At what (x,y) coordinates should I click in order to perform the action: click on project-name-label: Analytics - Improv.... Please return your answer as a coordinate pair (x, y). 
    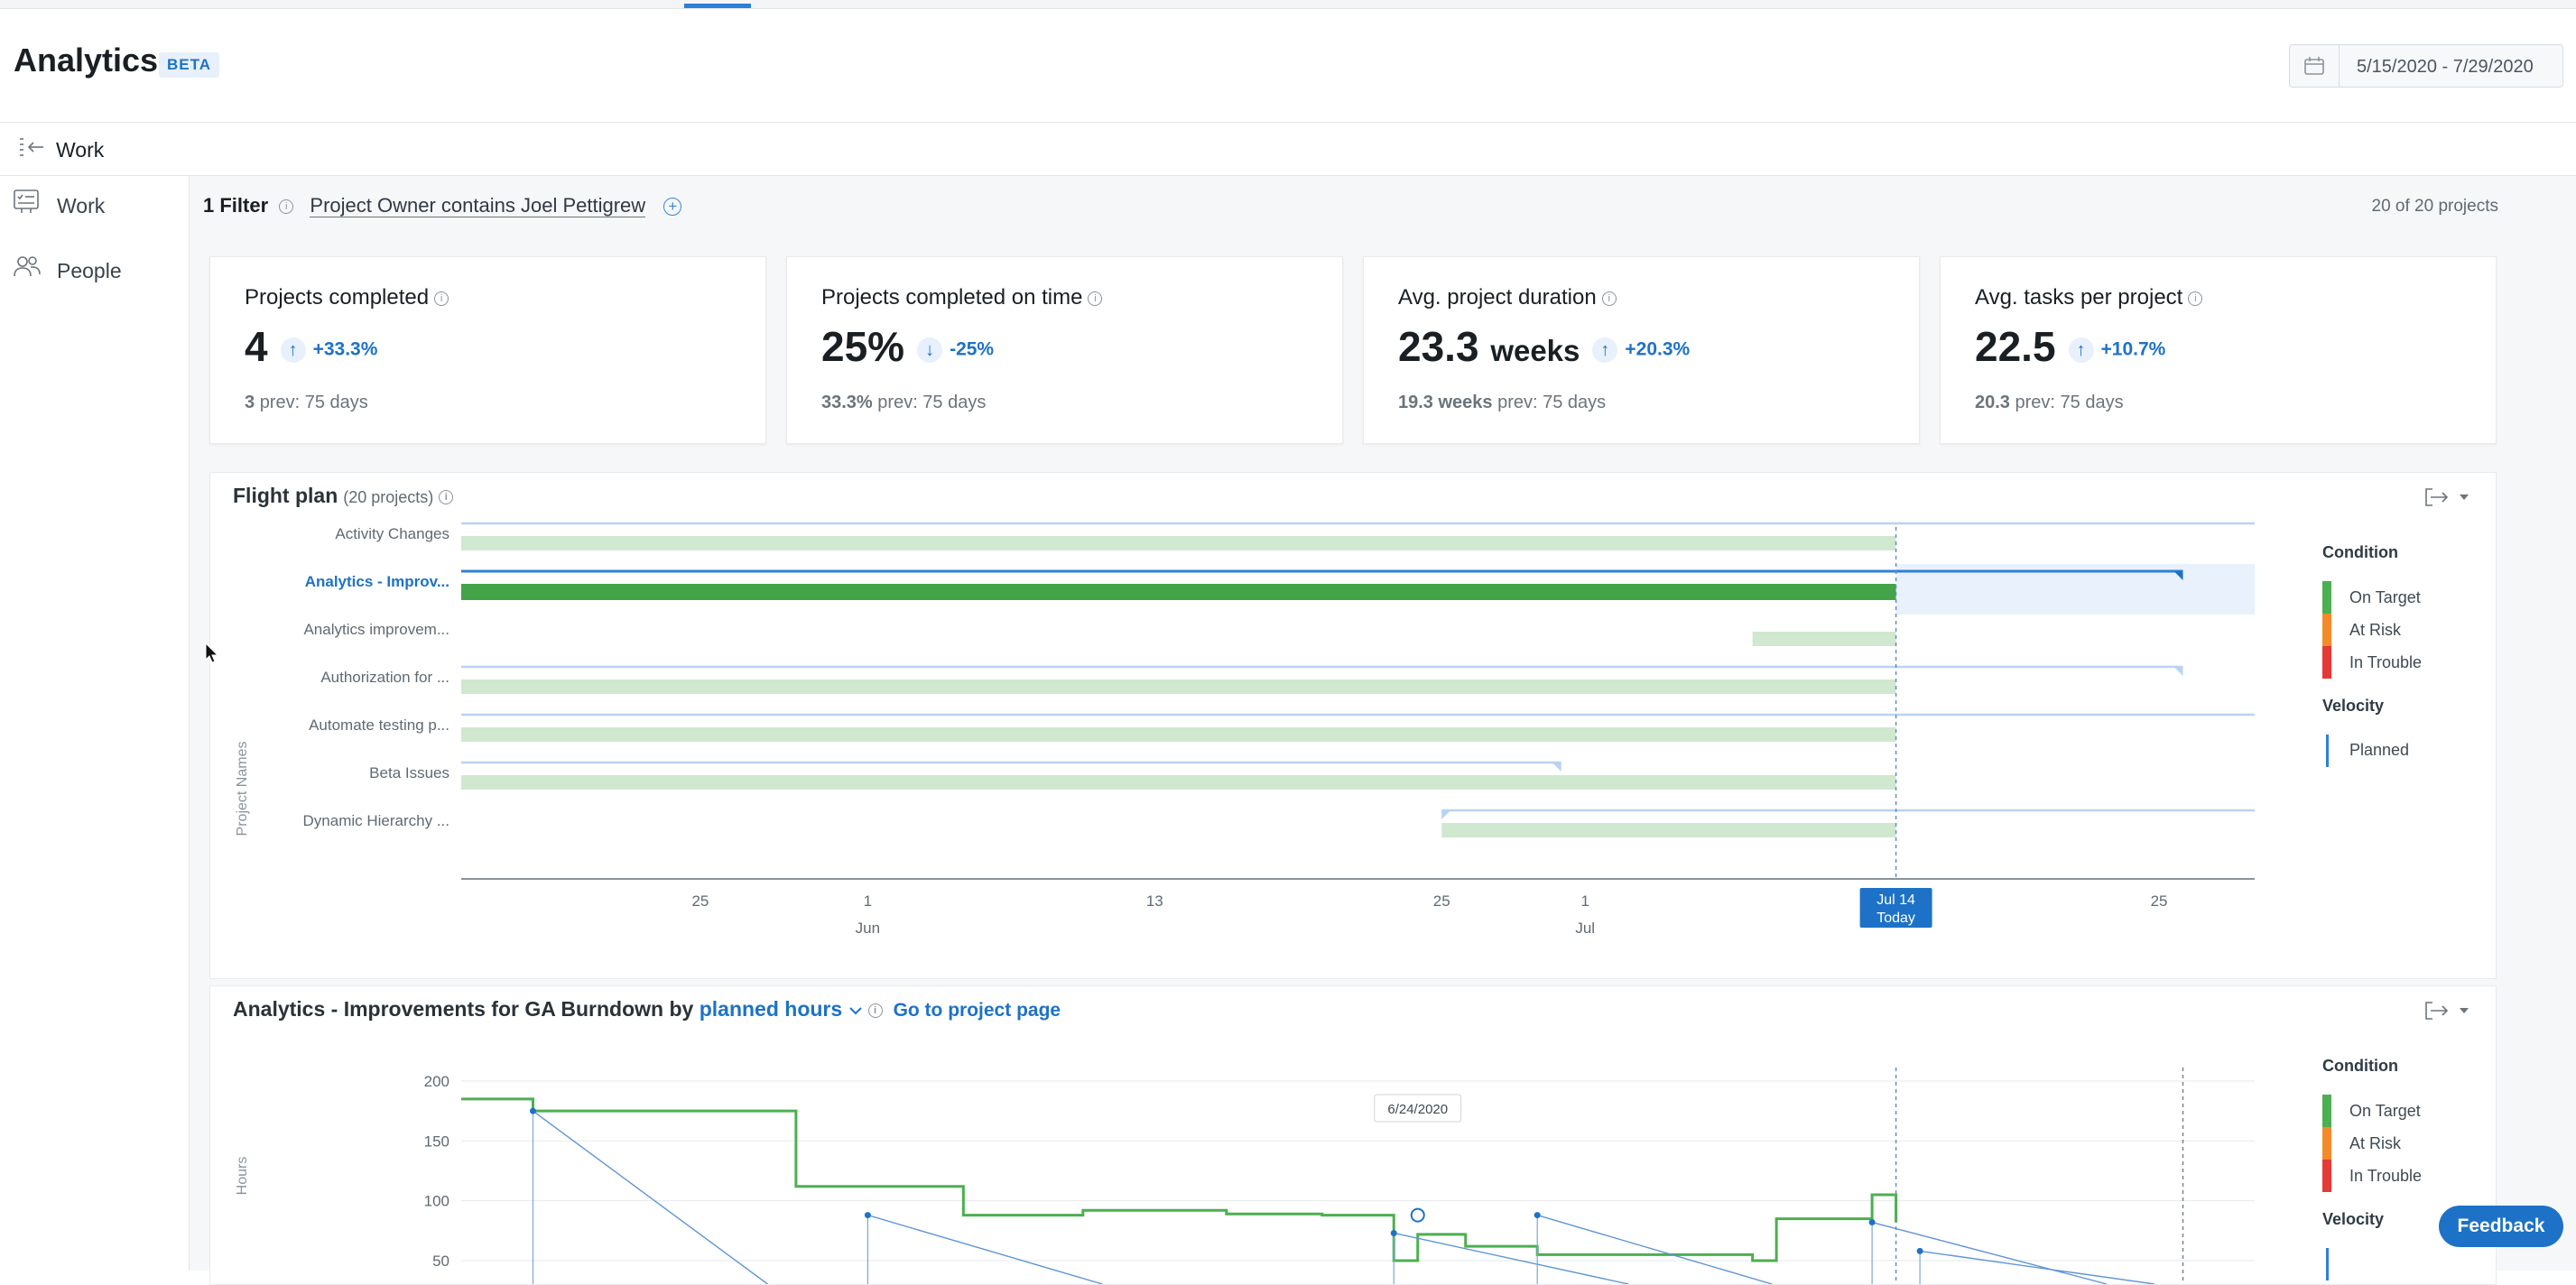
    Looking at the image, I should click on (377, 582).